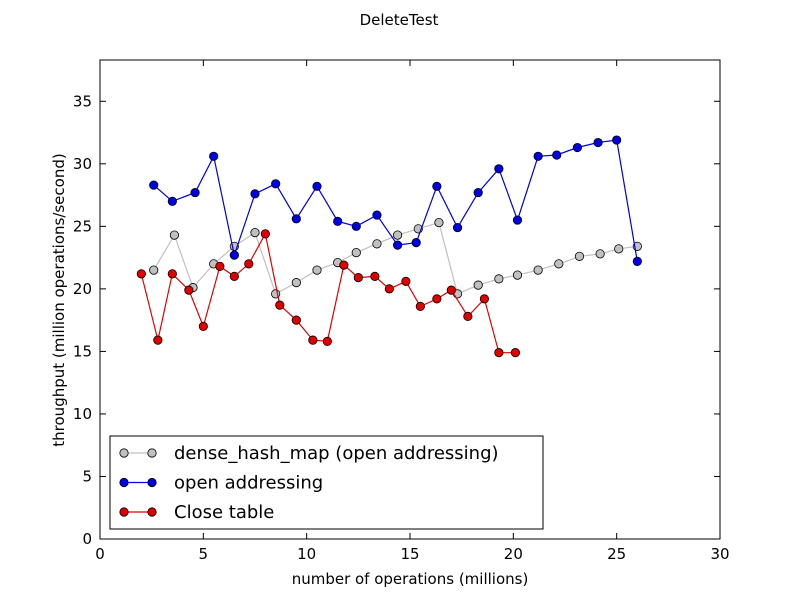 The width and height of the screenshot is (800, 600). I want to click on legend-box, so click(326, 482).